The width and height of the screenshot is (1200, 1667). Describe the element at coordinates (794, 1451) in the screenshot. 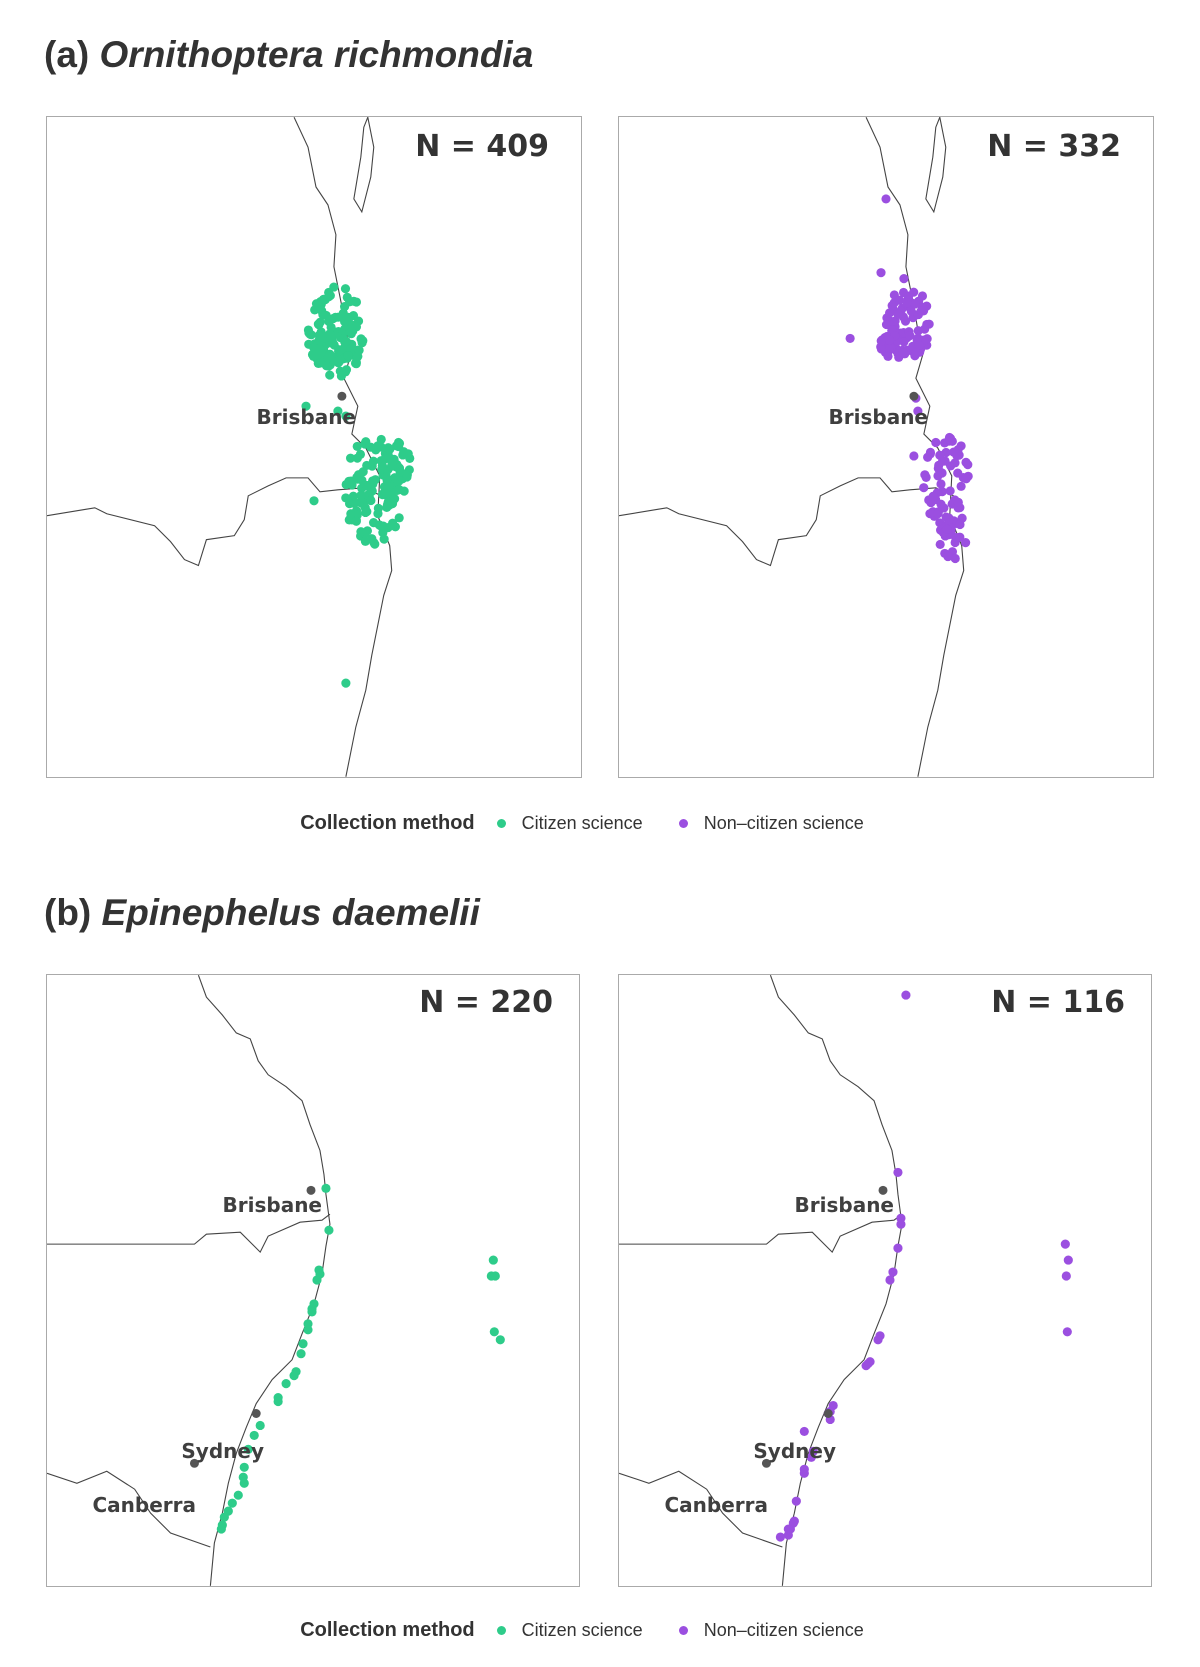

I see `city-label-sydney: Sydney` at that location.